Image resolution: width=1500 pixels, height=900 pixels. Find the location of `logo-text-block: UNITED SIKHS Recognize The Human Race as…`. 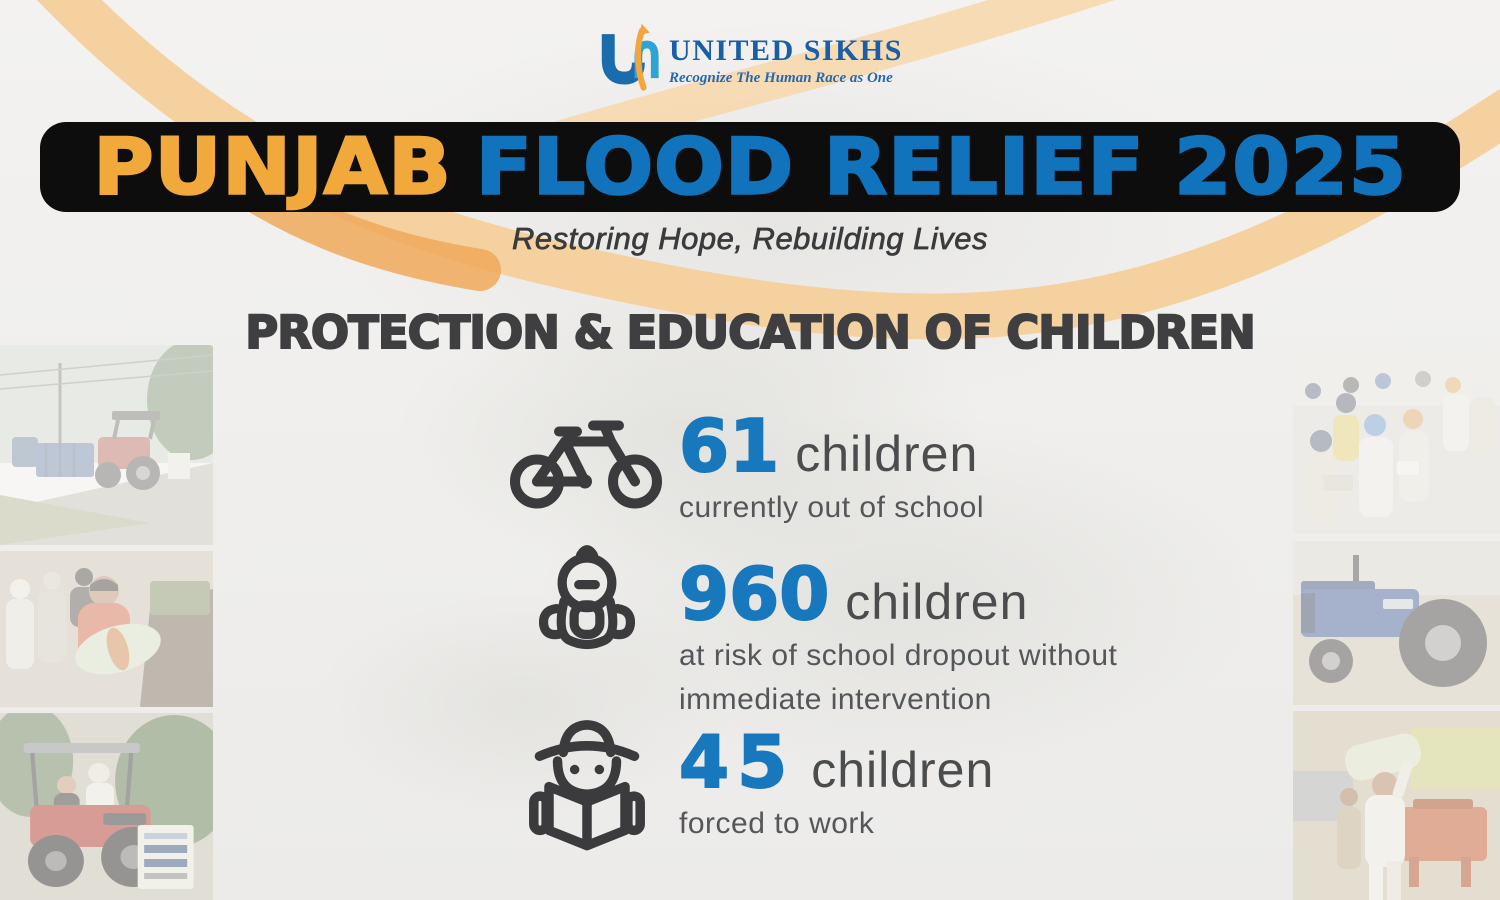

logo-text-block: UNITED SIKHS Recognize The Human Race as… is located at coordinates (786, 60).